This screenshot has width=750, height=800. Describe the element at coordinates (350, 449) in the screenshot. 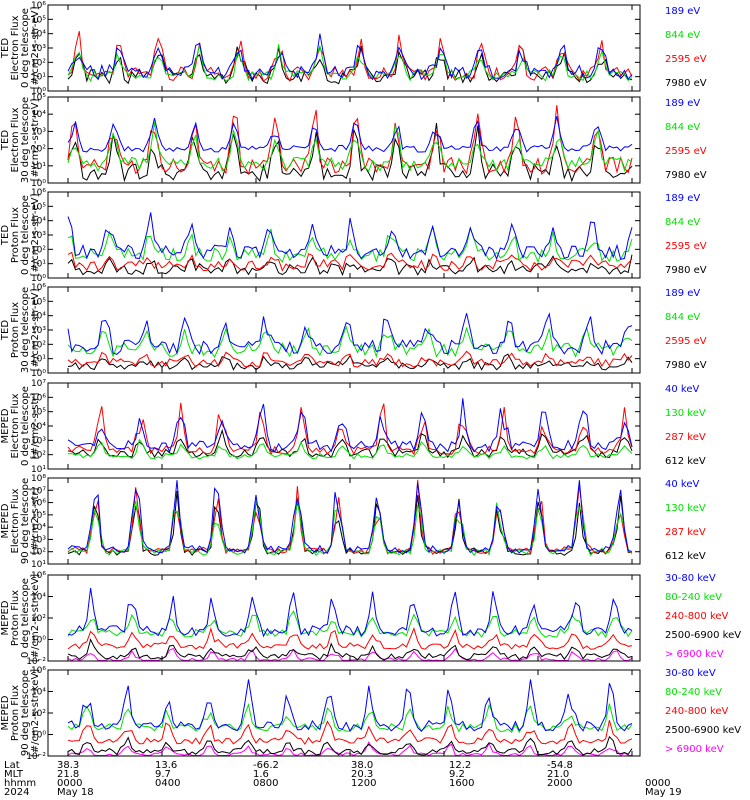

I see `series-line-130-kev` at that location.